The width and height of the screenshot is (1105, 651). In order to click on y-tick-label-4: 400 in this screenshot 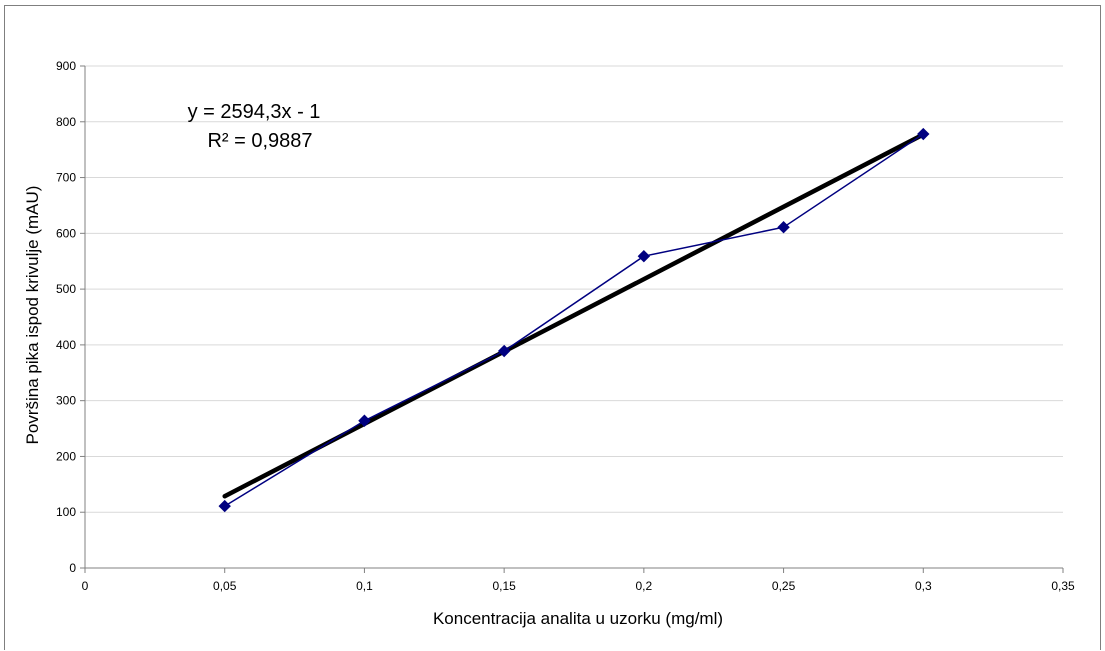, I will do `click(66, 345)`.